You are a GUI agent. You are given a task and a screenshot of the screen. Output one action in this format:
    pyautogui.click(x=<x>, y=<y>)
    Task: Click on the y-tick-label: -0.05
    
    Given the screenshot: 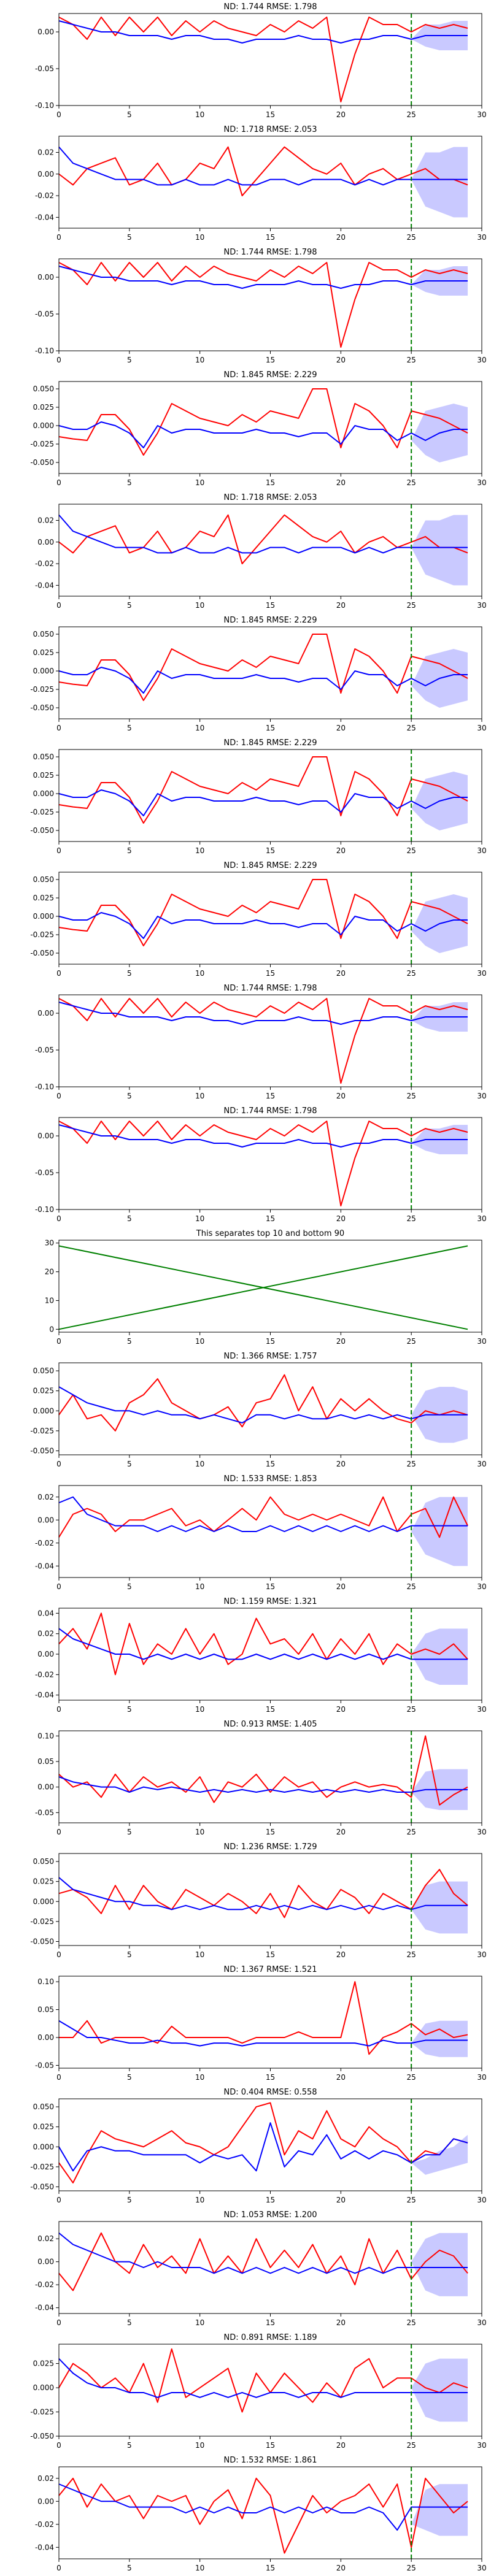 What is the action you would take?
    pyautogui.click(x=45, y=1050)
    